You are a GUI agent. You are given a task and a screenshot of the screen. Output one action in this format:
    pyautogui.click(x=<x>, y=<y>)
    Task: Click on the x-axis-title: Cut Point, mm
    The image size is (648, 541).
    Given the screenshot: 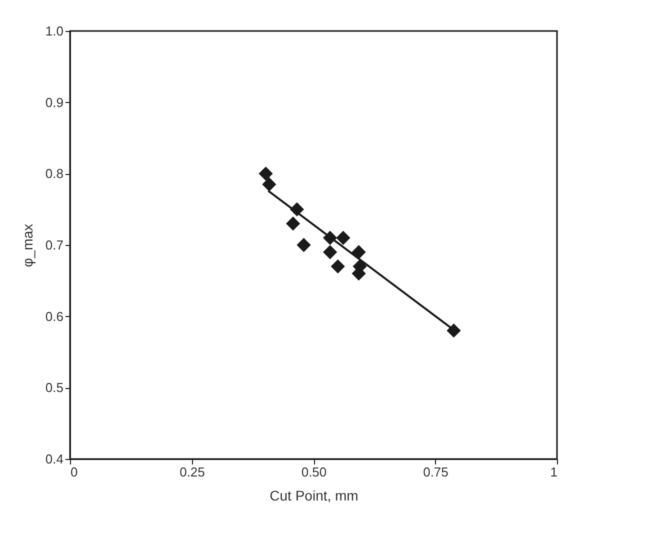 What is the action you would take?
    pyautogui.click(x=314, y=496)
    